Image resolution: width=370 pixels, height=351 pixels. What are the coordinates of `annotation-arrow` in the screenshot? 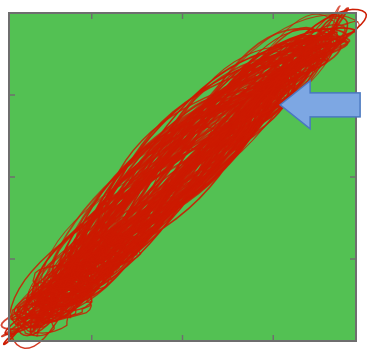 It's located at (319, 105).